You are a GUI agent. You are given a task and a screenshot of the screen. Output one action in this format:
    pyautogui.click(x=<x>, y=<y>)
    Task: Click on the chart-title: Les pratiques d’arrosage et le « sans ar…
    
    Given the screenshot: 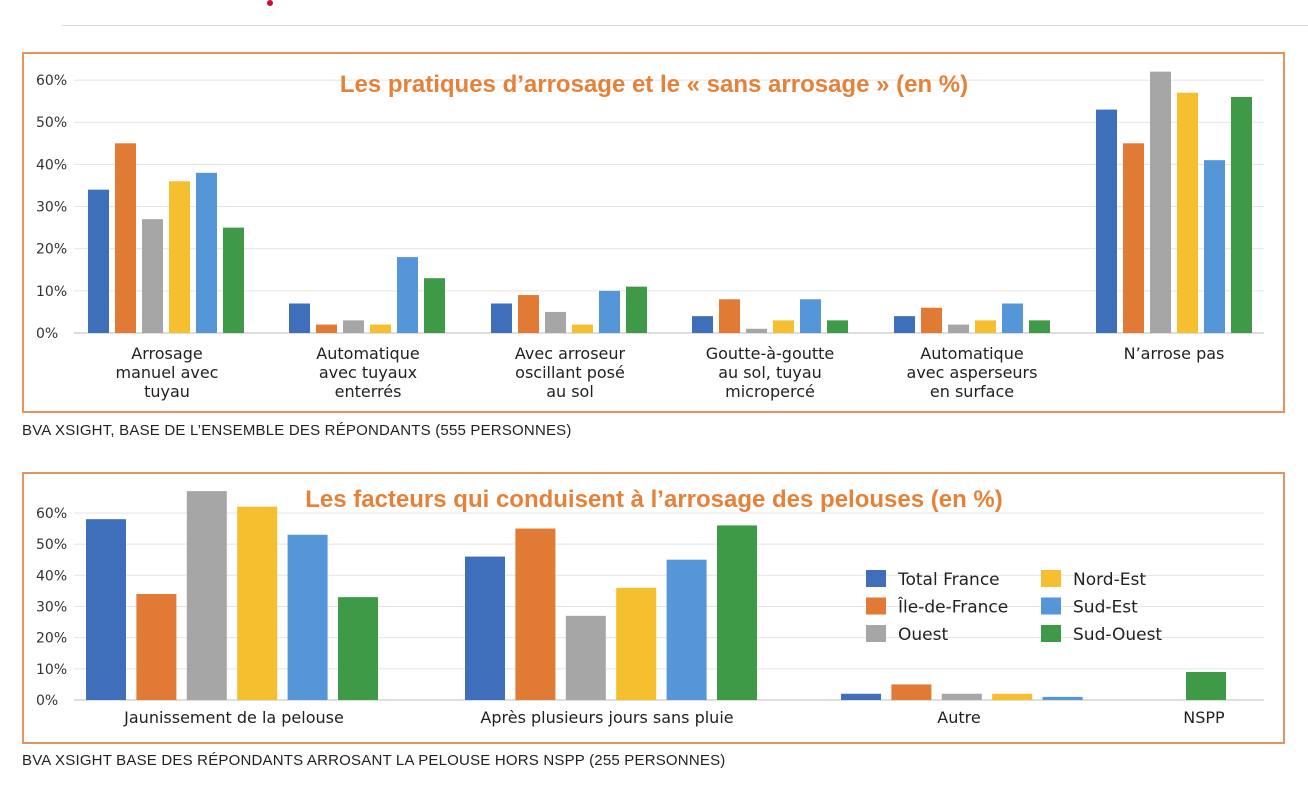 What is the action you would take?
    pyautogui.click(x=654, y=84)
    